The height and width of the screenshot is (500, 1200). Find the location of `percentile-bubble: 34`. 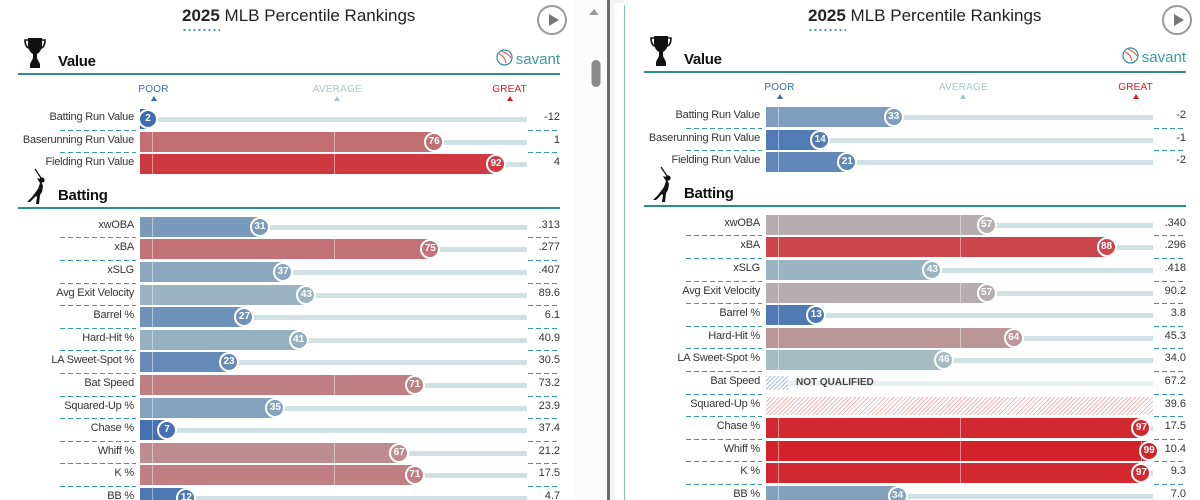

percentile-bubble: 34 is located at coordinates (897, 493).